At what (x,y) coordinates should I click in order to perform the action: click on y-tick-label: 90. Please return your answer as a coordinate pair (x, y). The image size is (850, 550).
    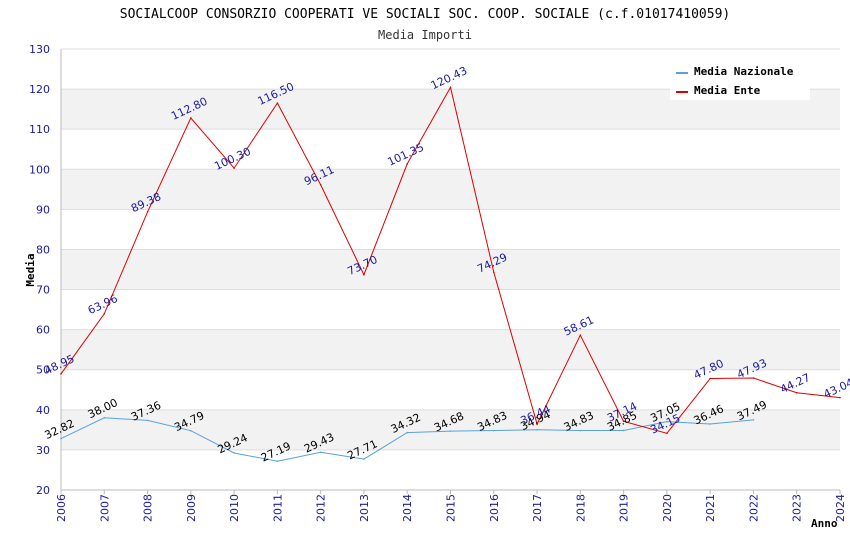
    Looking at the image, I should click on (43, 209).